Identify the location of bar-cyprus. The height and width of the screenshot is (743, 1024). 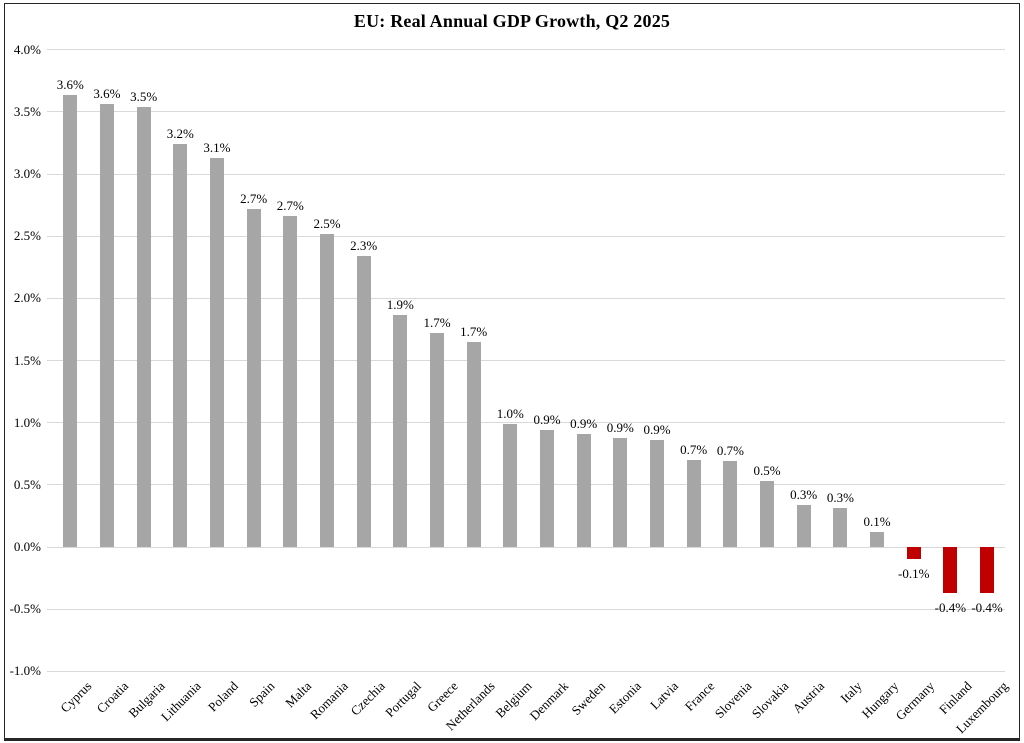
(70, 320).